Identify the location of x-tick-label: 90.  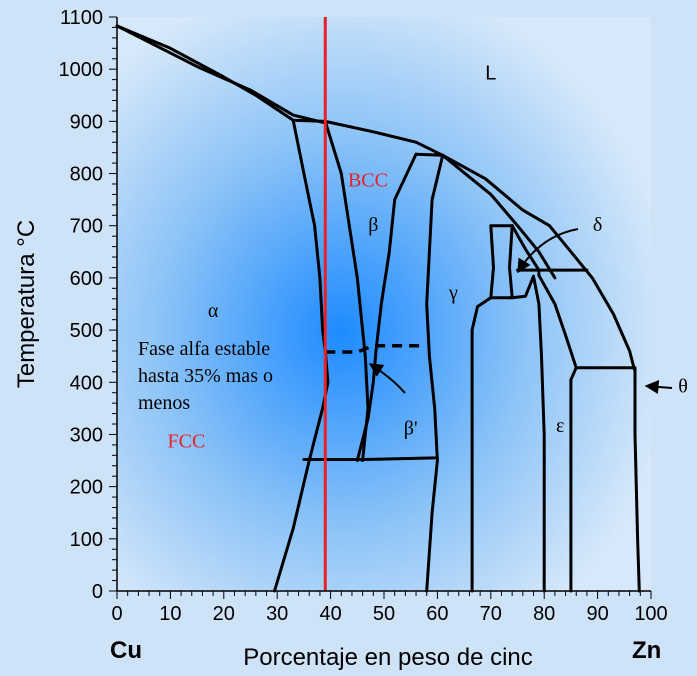
(597, 614).